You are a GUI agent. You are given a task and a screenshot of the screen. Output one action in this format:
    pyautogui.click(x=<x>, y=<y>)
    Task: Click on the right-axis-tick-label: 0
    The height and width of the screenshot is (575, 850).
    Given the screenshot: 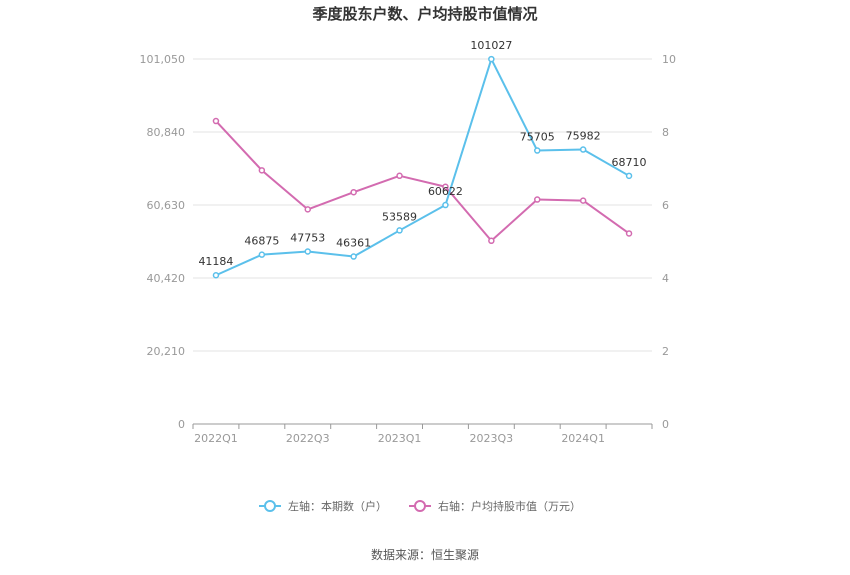 What is the action you would take?
    pyautogui.click(x=665, y=424)
    